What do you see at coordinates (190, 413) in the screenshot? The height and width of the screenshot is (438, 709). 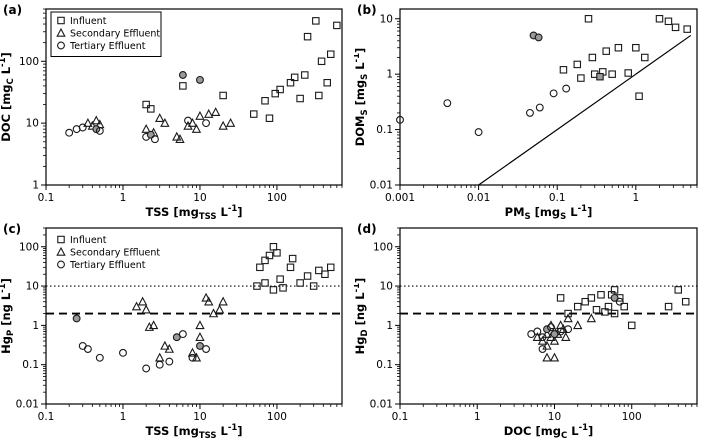 I see `x-axis: 0.1 1 10 100` at bounding box center [190, 413].